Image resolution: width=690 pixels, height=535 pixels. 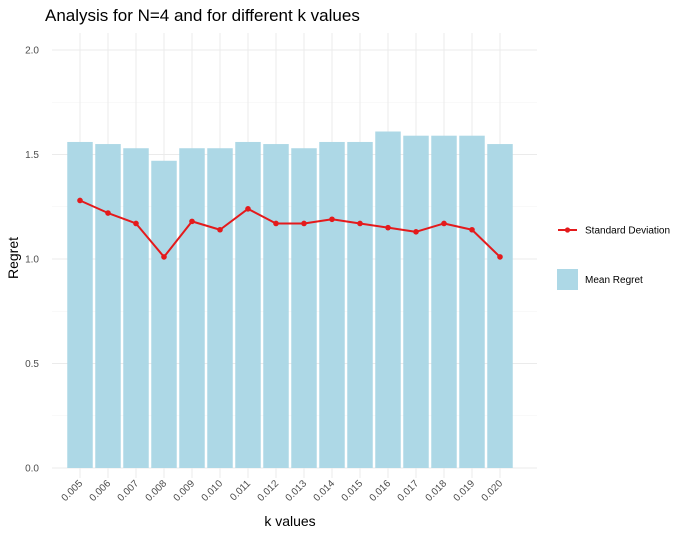 What do you see at coordinates (627, 231) in the screenshot?
I see `legend-label-standard-deviation: Standard Deviation` at bounding box center [627, 231].